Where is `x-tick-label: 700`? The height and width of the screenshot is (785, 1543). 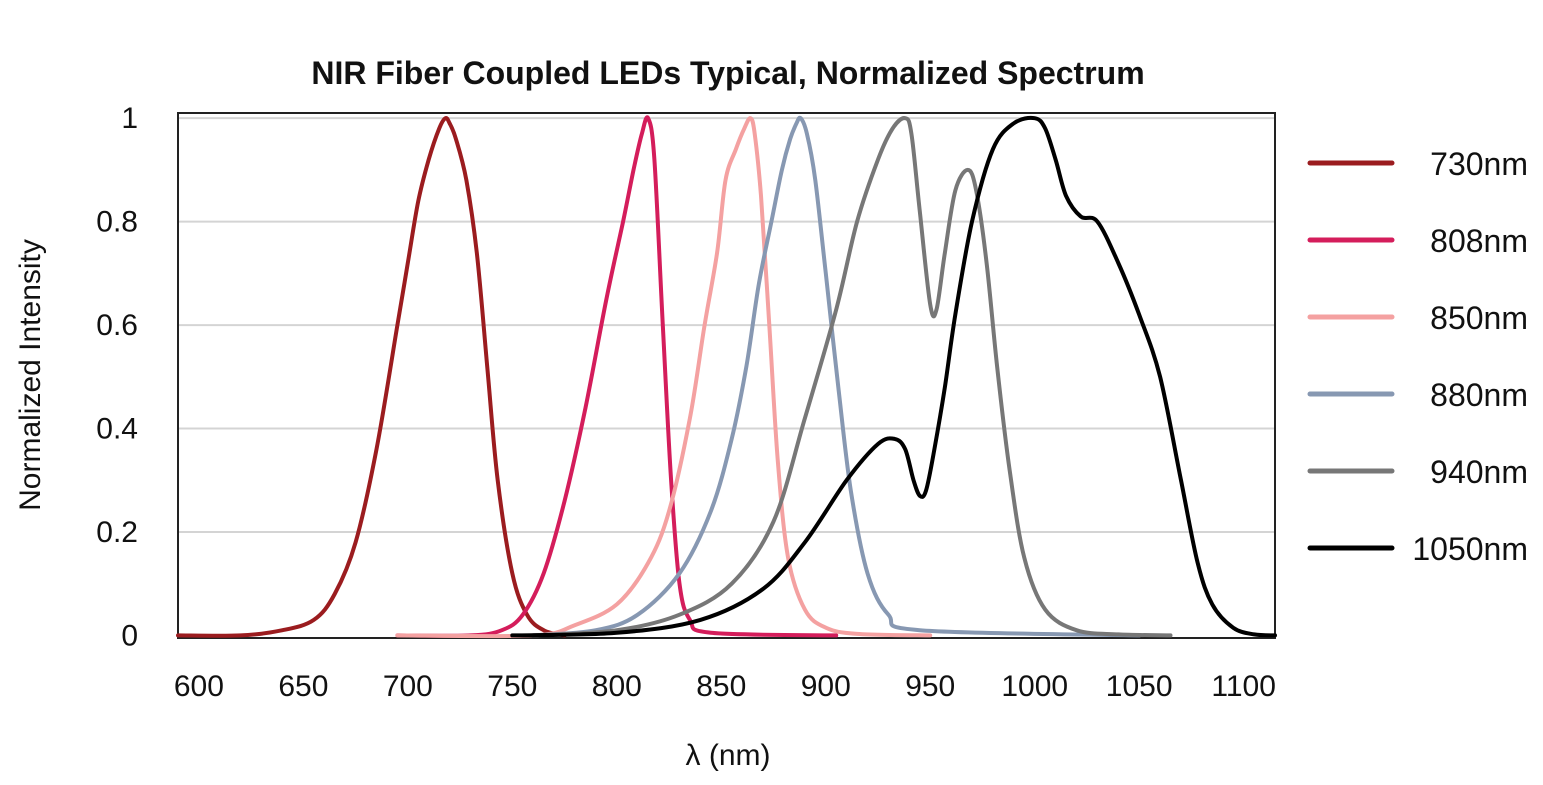
x-tick-label: 700 is located at coordinates (408, 686).